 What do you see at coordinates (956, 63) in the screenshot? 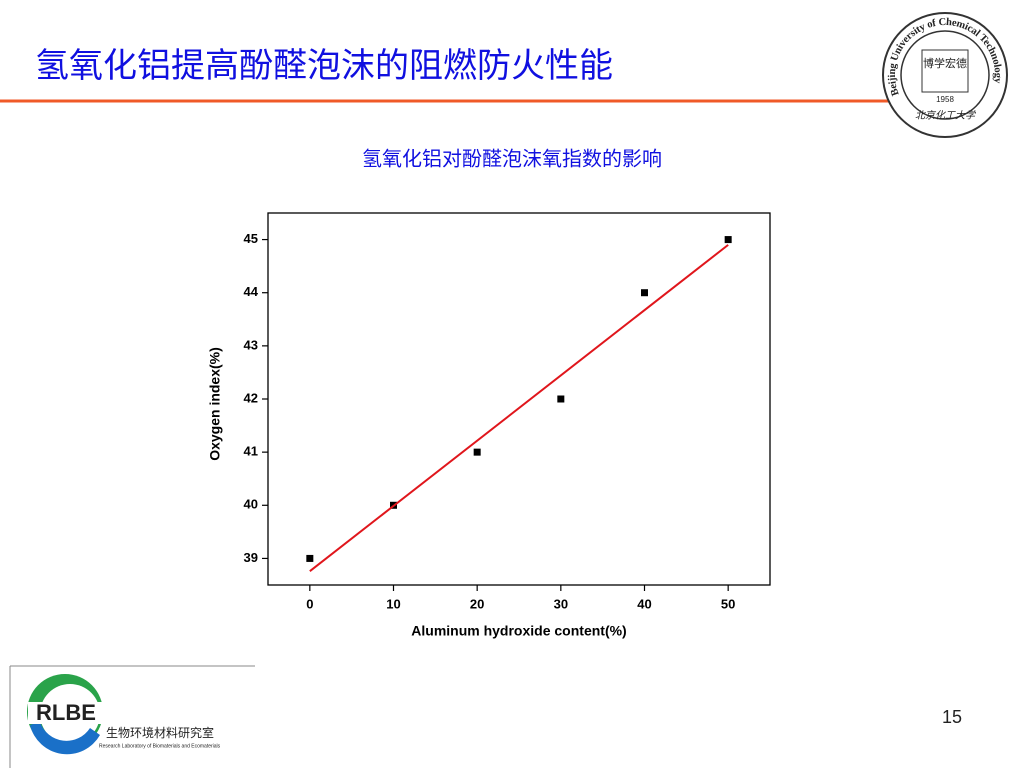
I see `seal-motto: 宏德` at bounding box center [956, 63].